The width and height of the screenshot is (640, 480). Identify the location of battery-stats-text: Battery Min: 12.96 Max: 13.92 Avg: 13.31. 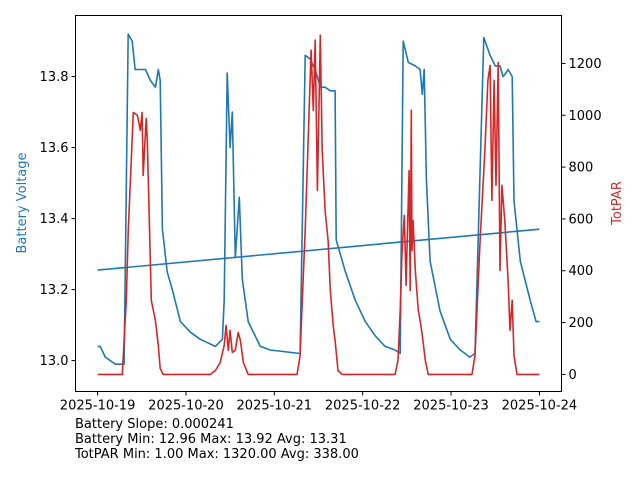
(211, 439).